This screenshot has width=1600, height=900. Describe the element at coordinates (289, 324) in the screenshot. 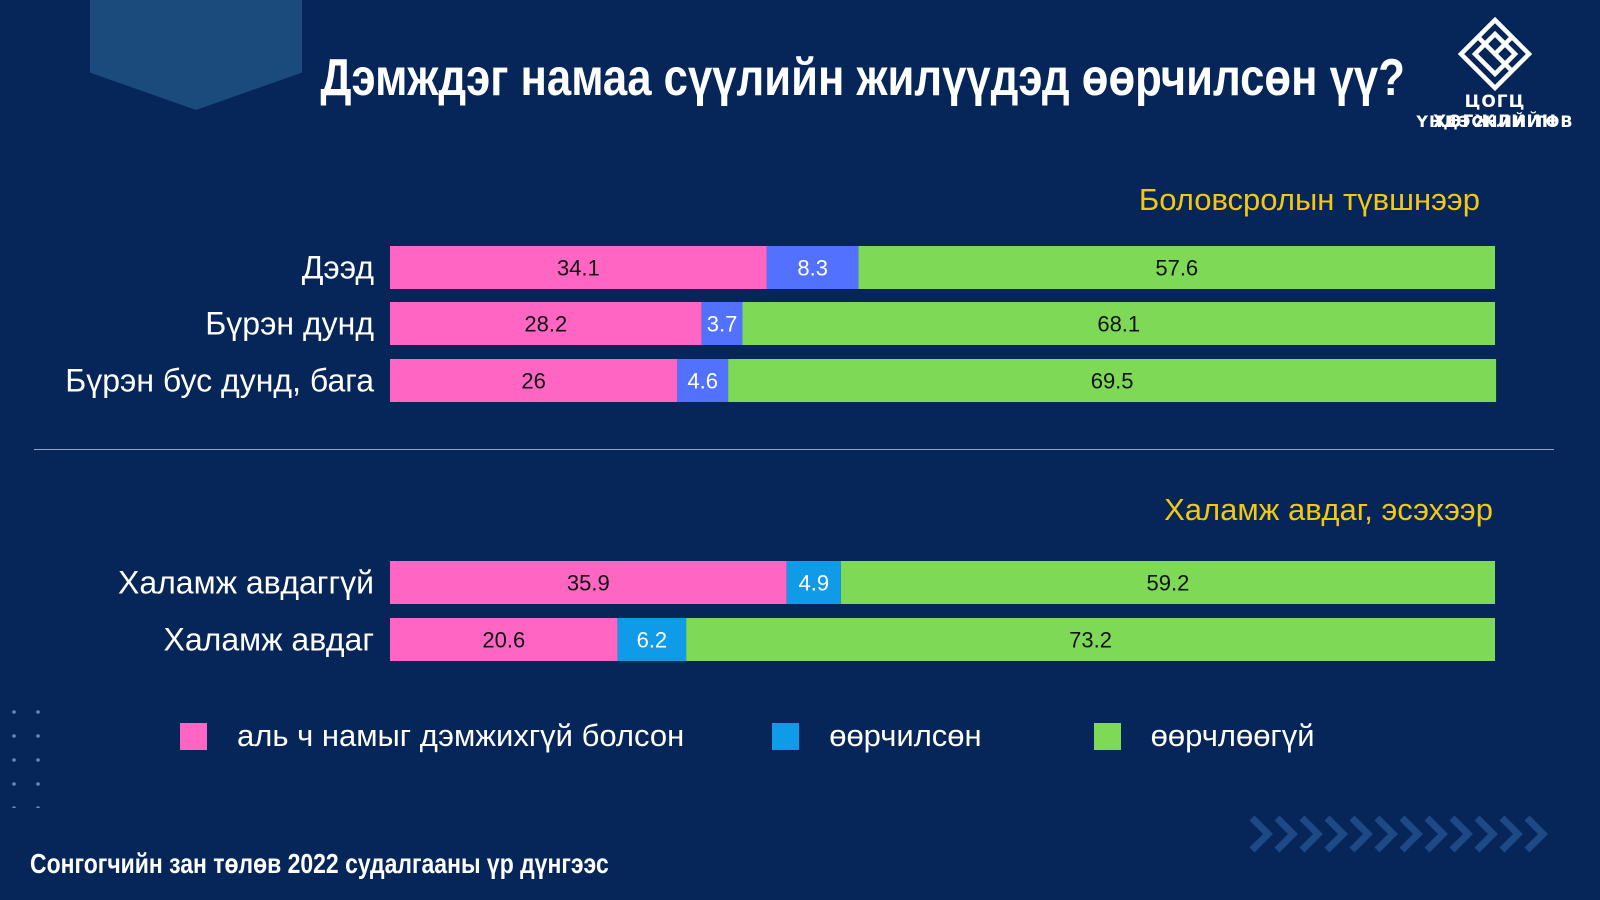

I see `category-label: Бүрэн дунд` at that location.